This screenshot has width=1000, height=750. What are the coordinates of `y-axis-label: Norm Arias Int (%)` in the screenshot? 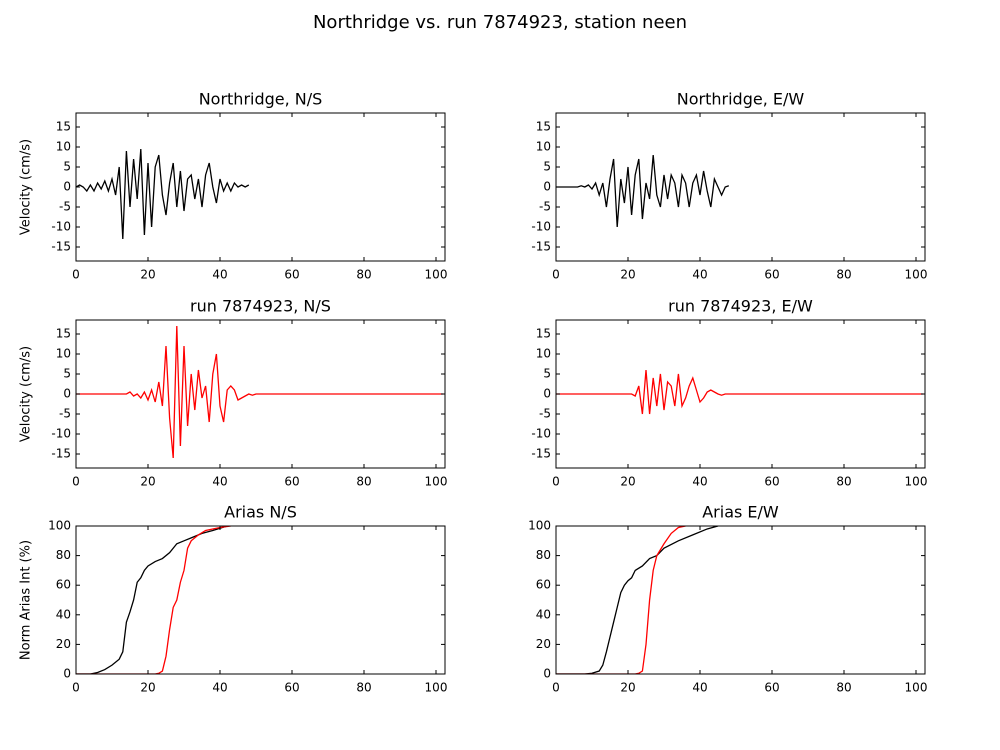 It's located at (26, 600).